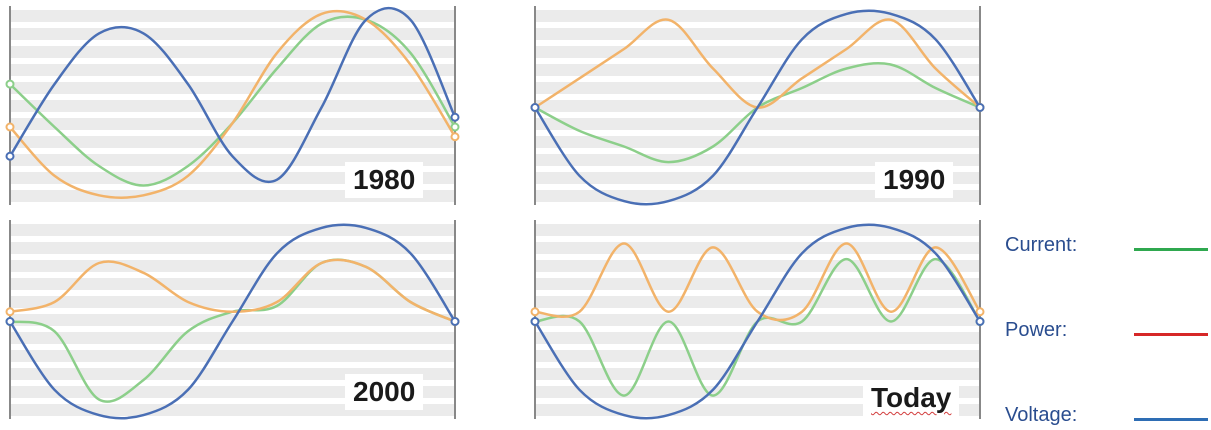  I want to click on series-point-current-end, so click(455, 127).